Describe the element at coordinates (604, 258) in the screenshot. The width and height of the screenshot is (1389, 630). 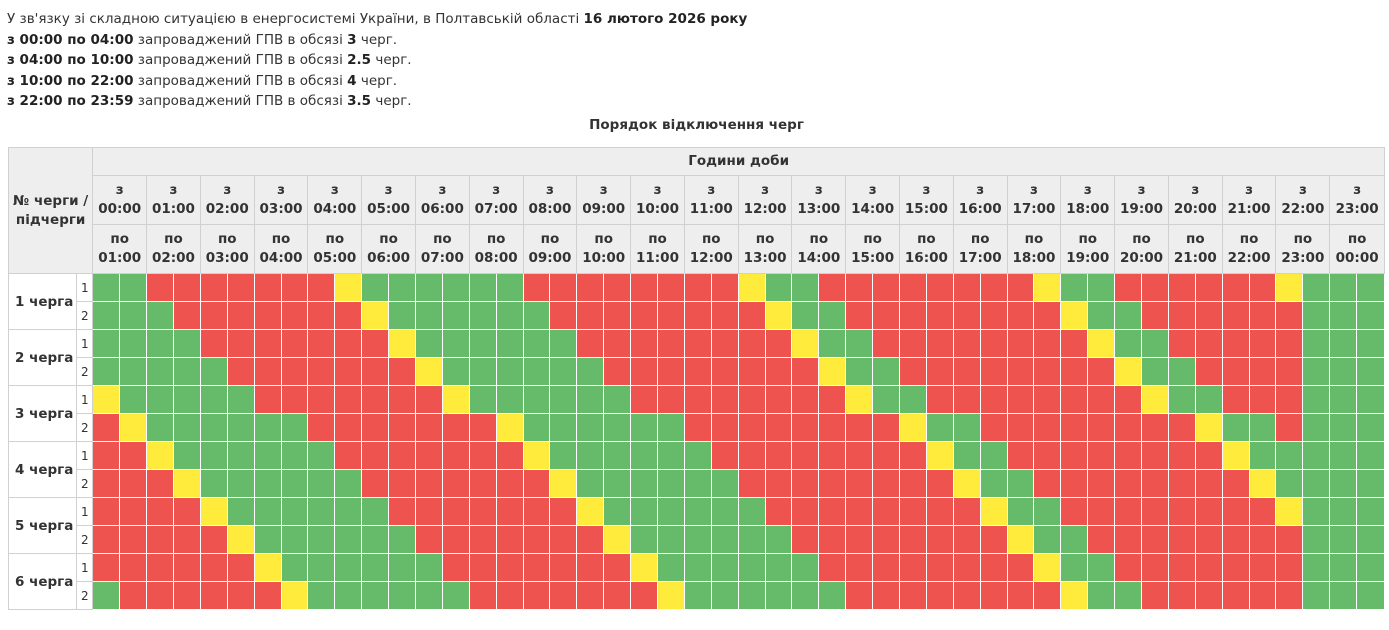
I see `hour-to-time: 10:00` at that location.